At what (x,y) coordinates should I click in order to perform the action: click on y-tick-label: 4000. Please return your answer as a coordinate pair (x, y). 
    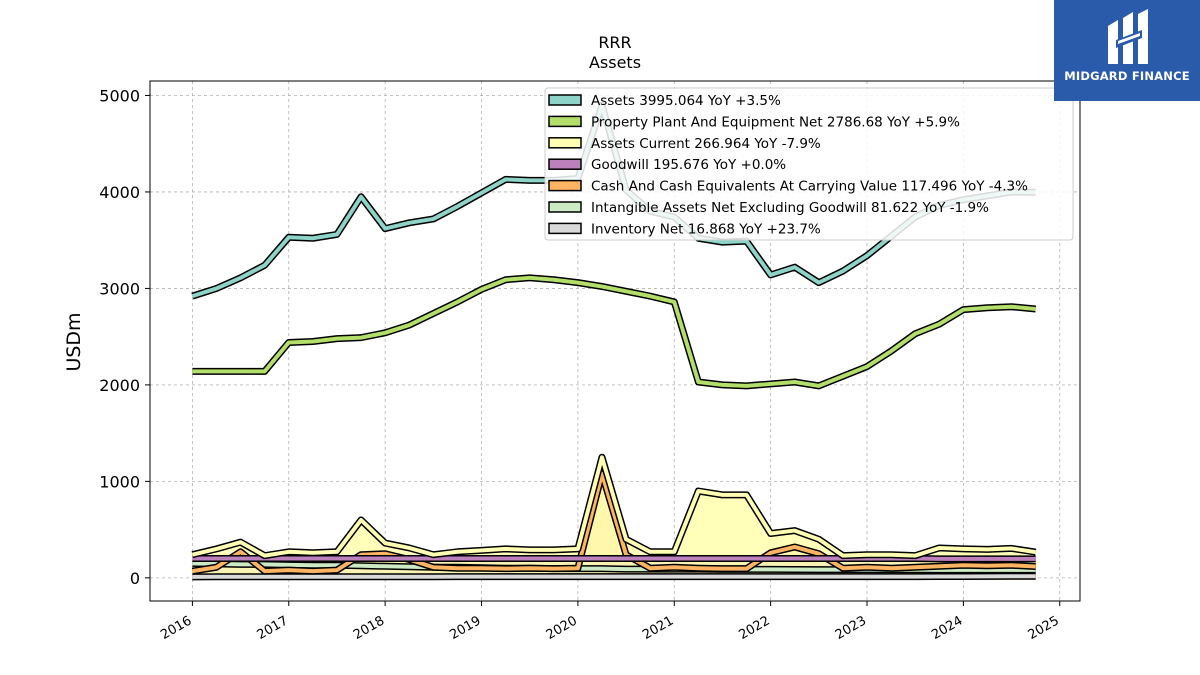
    Looking at the image, I should click on (119, 192).